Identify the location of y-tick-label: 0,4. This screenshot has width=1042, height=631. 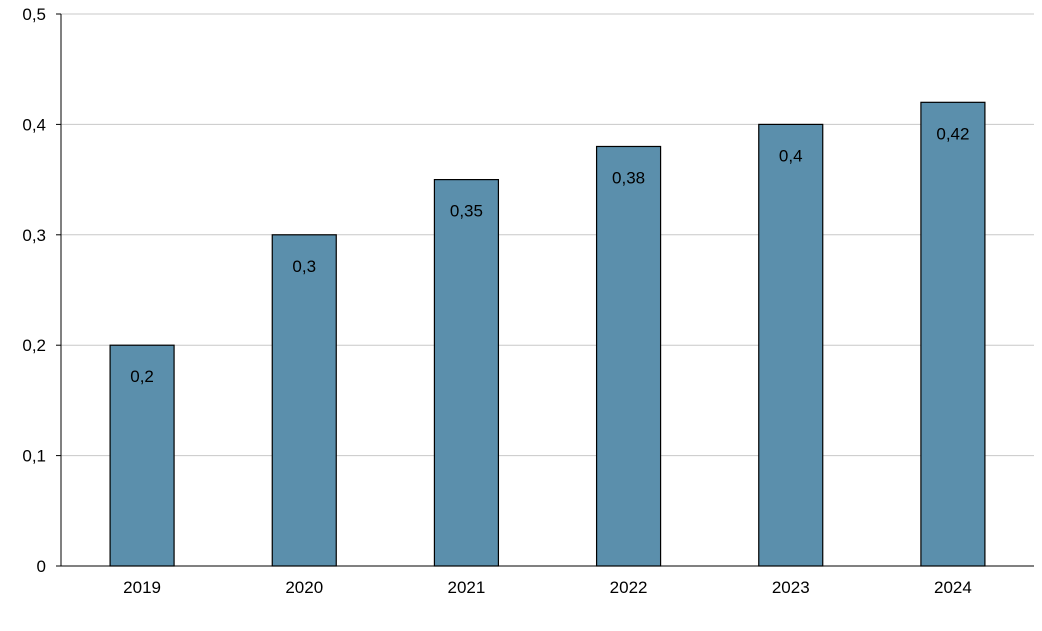
(34, 124).